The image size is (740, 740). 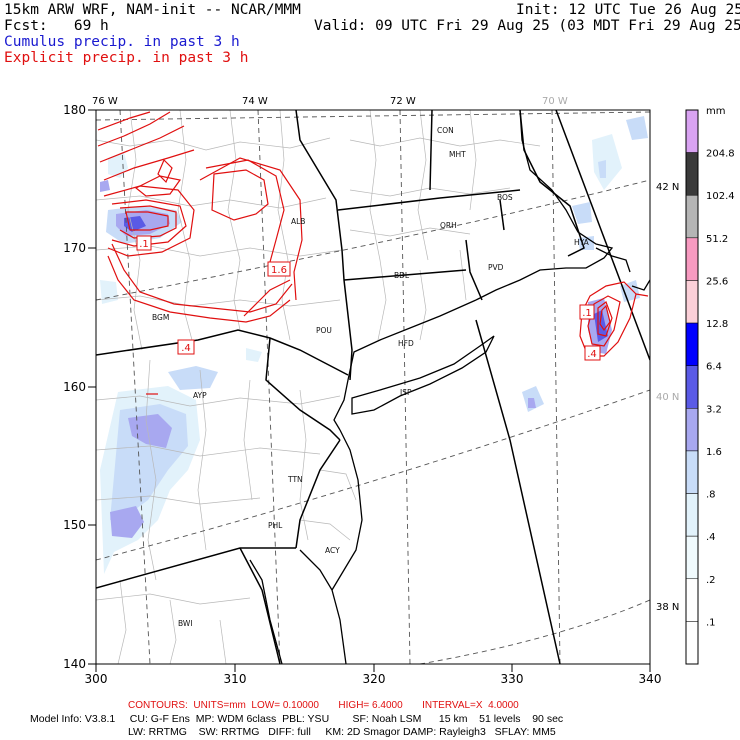 I want to click on city-label: MHT, so click(x=457, y=154).